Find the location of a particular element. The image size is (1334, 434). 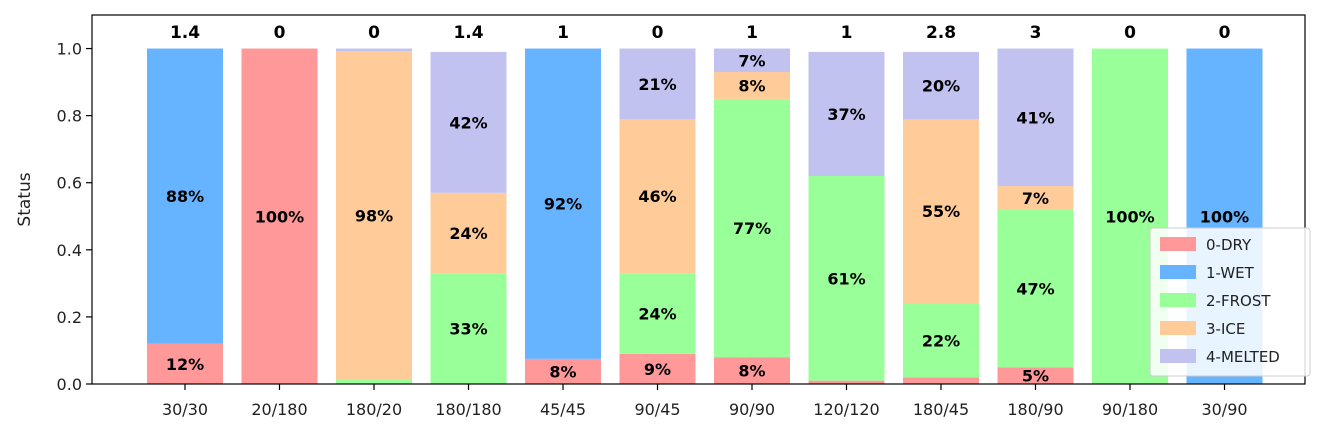

segment-value-label: 33% is located at coordinates (468, 329).